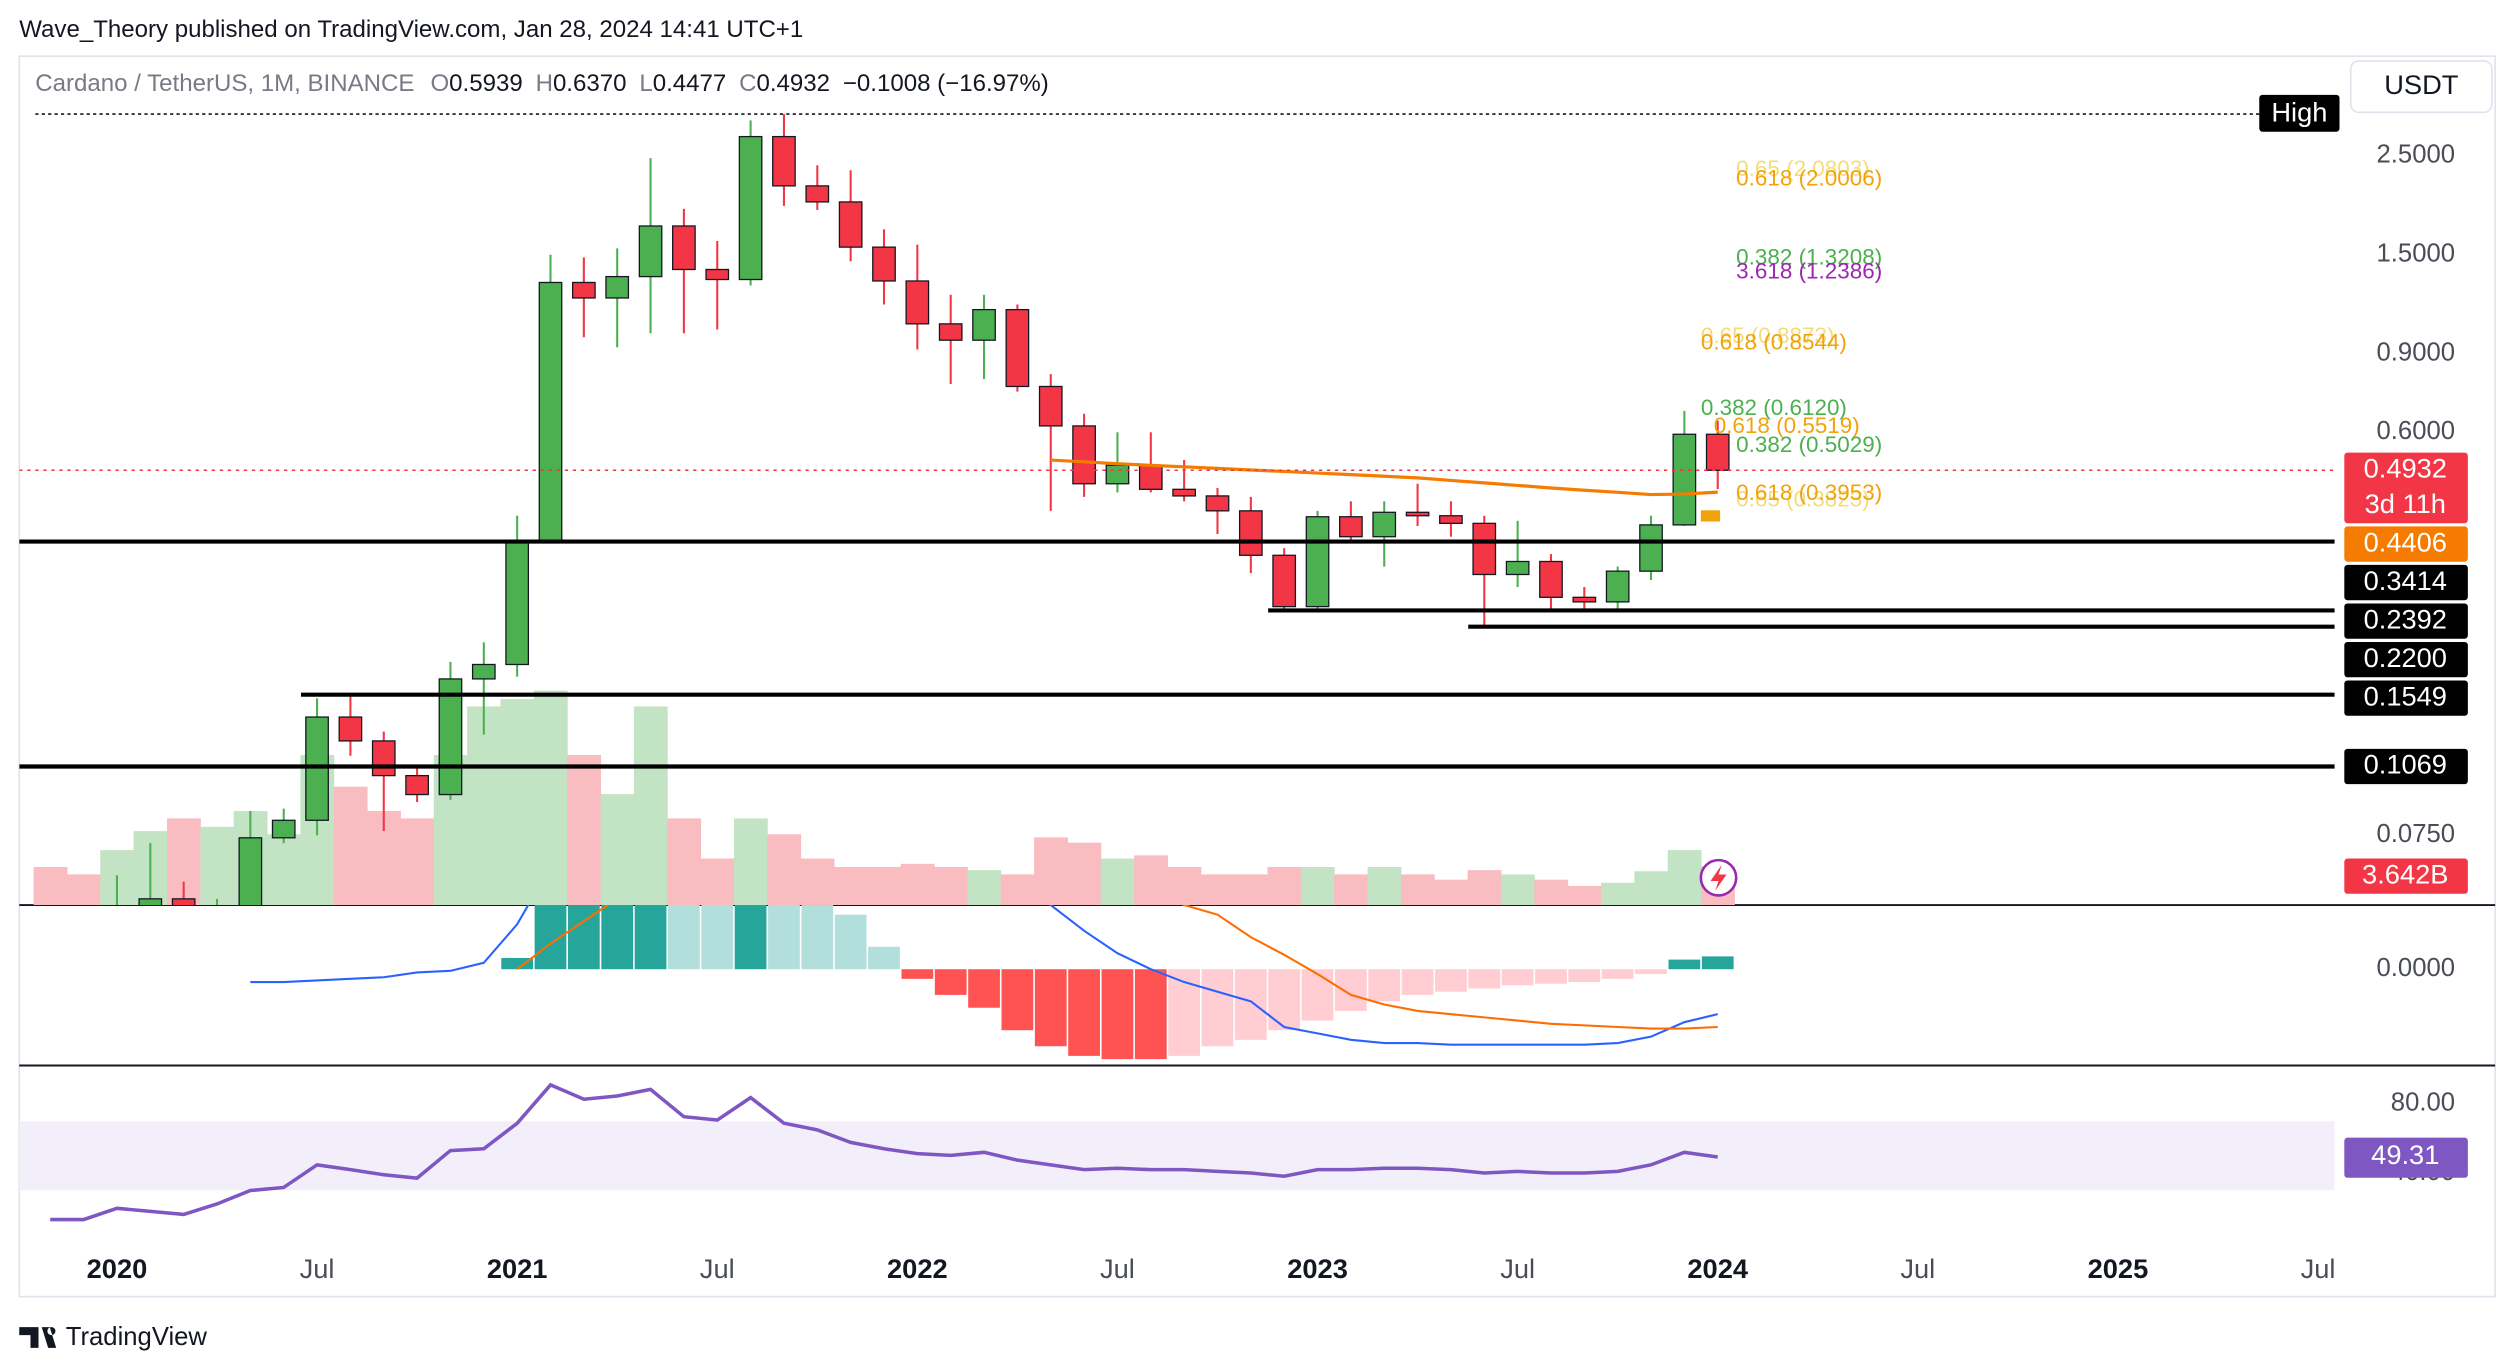 The image size is (2516, 1372). I want to click on fib-label: 0.382 (0.5029), so click(1809, 444).